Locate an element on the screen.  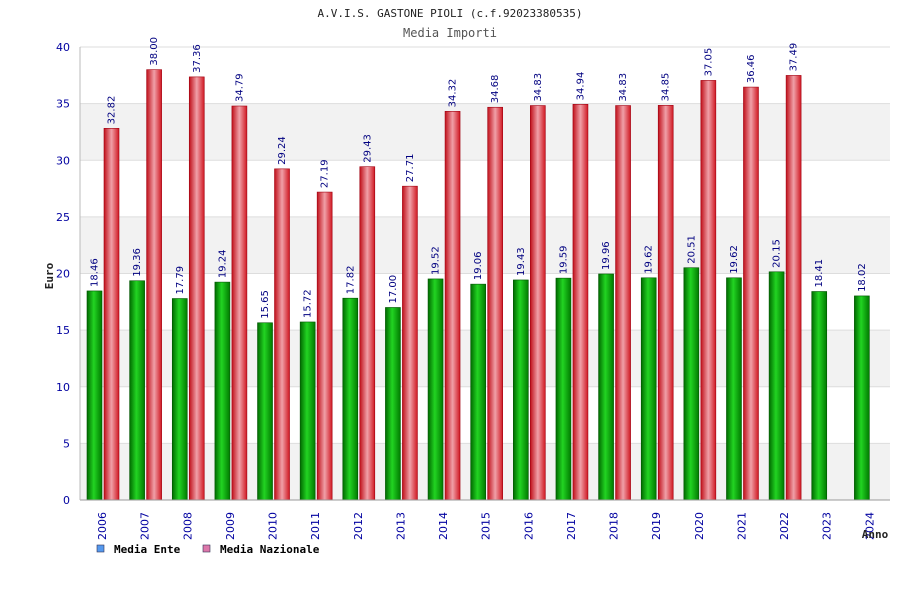
data-label-ente: 17.00 is located at coordinates (393, 289).